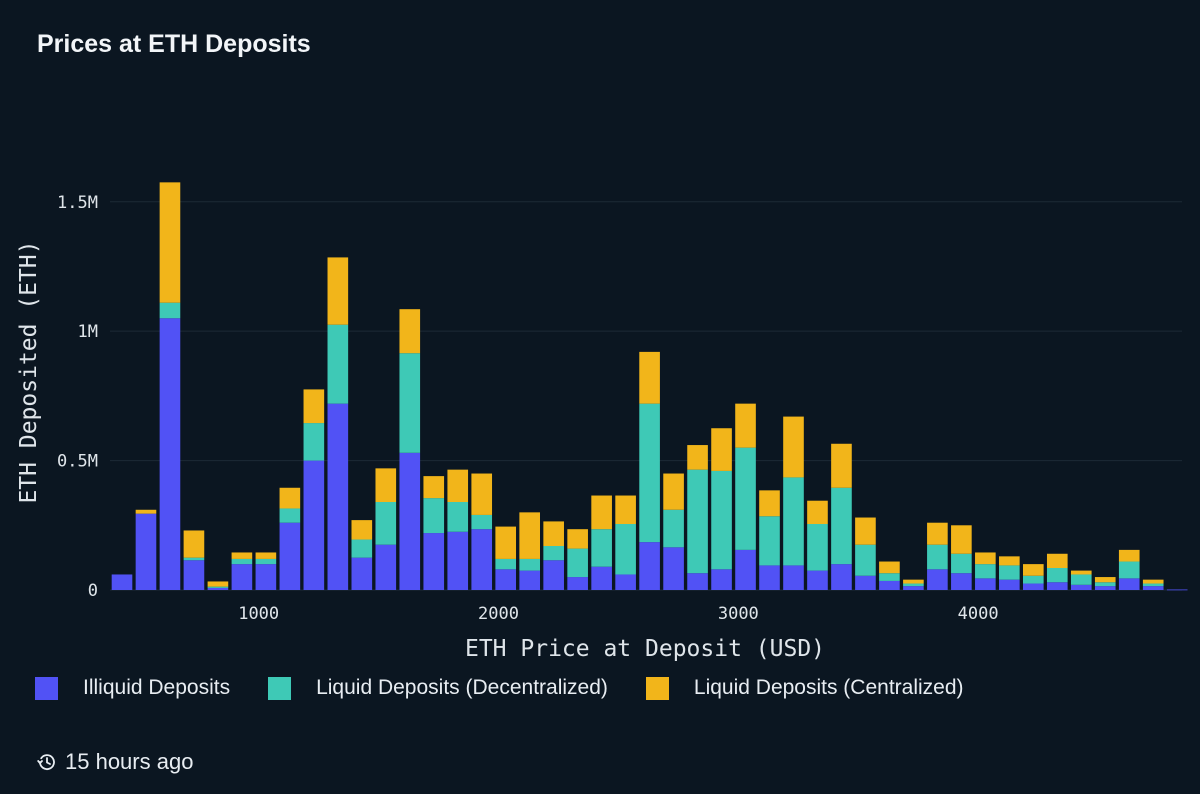 The image size is (1200, 794). What do you see at coordinates (804, 688) in the screenshot?
I see `legend-item-liquid-centralized: Liquid Deposits (Centralized)` at bounding box center [804, 688].